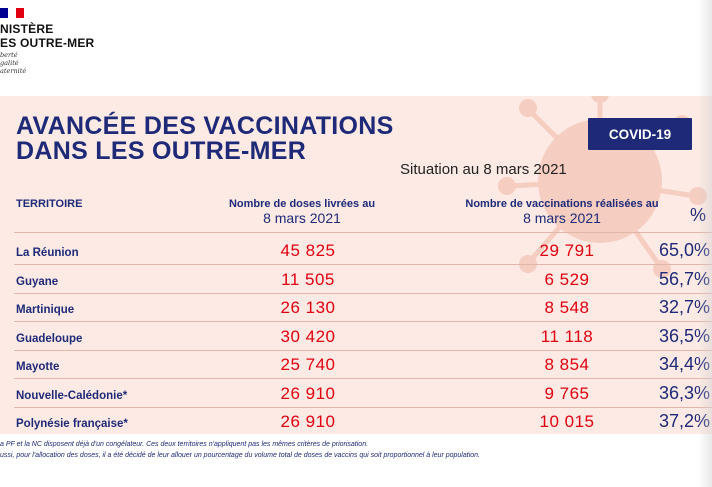 This screenshot has width=712, height=487. I want to click on percent-value: 34,4%, so click(684, 364).